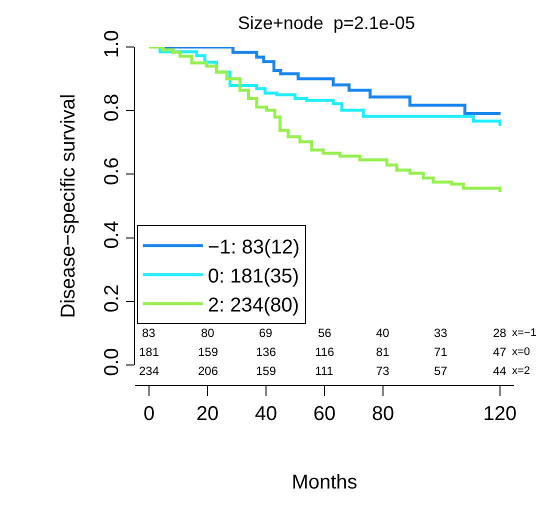 The height and width of the screenshot is (508, 544). I want to click on annotation: 40, so click(383, 333).